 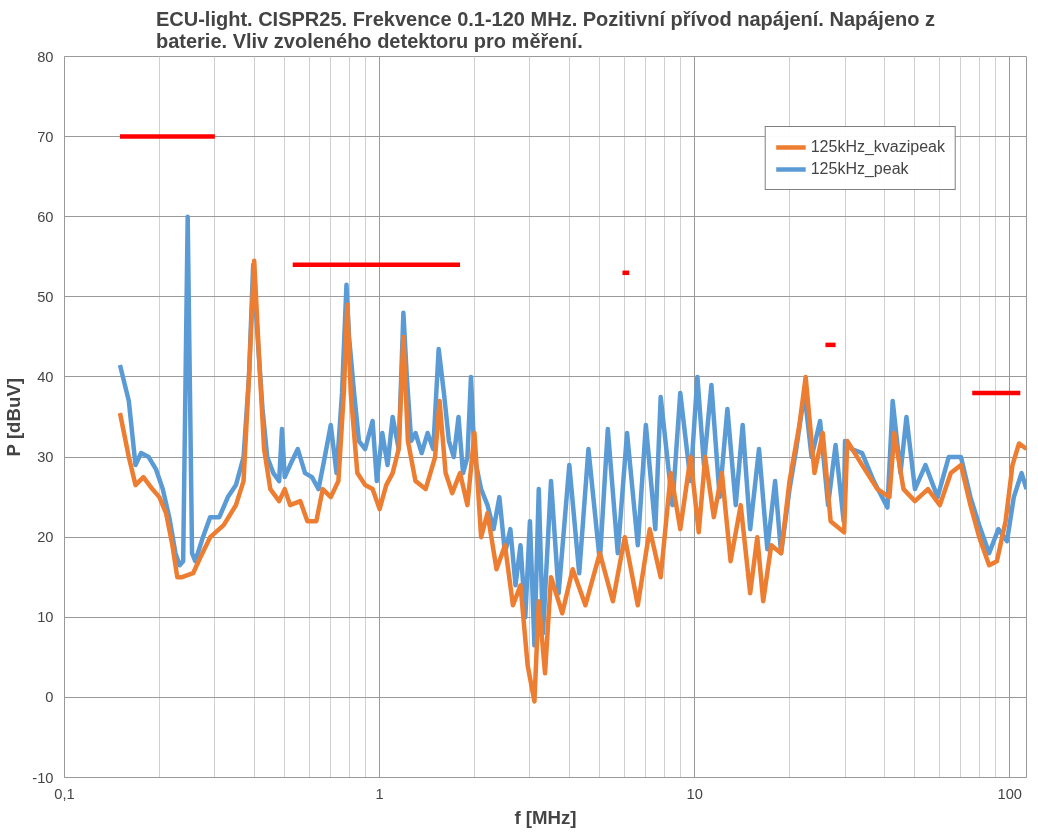 I want to click on y-tick-label: -10, so click(x=43, y=777).